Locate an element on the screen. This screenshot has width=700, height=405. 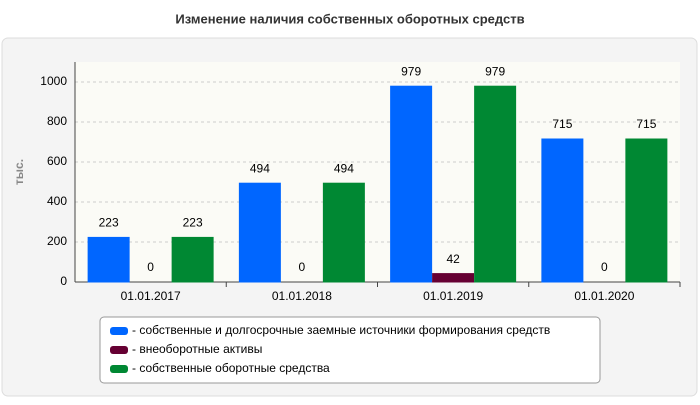
y-tick-label: 200 is located at coordinates (57, 241).